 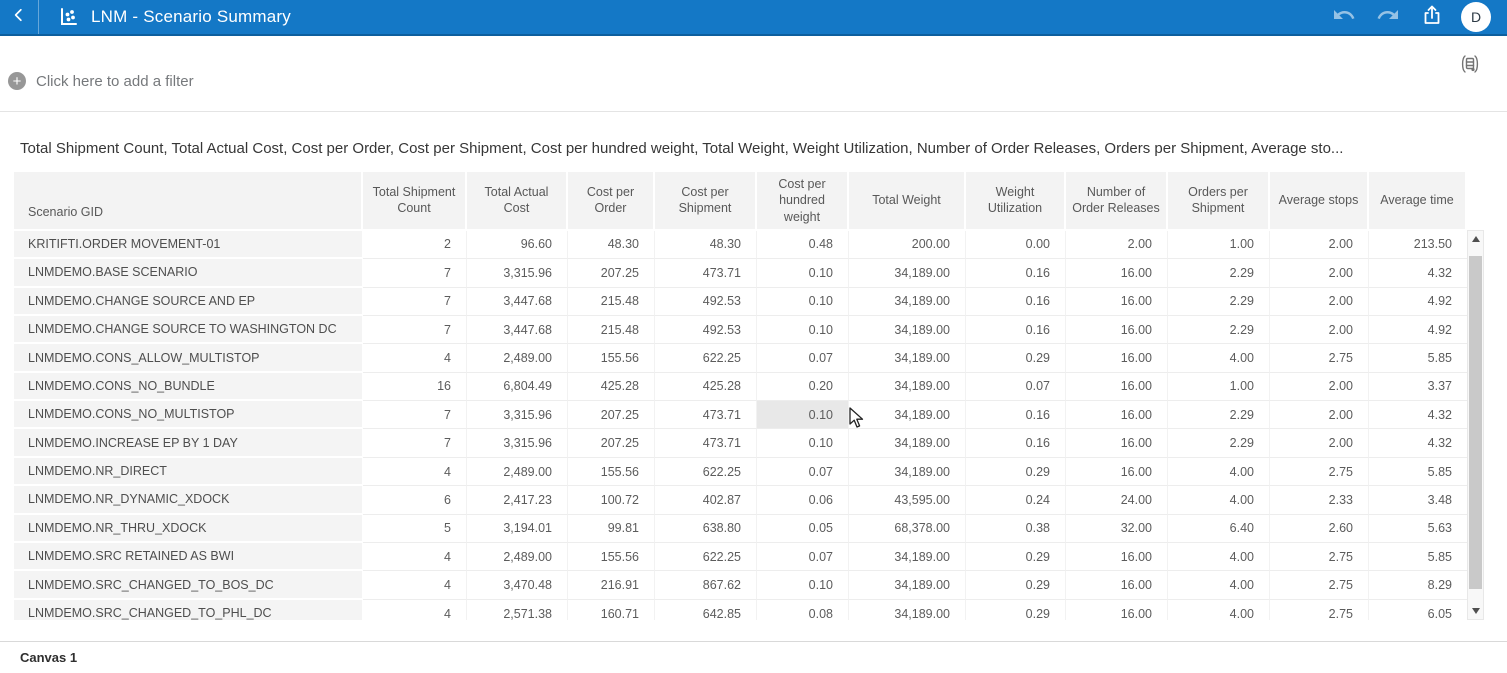 What do you see at coordinates (803, 609) in the screenshot?
I see `value-cell: 0.08` at bounding box center [803, 609].